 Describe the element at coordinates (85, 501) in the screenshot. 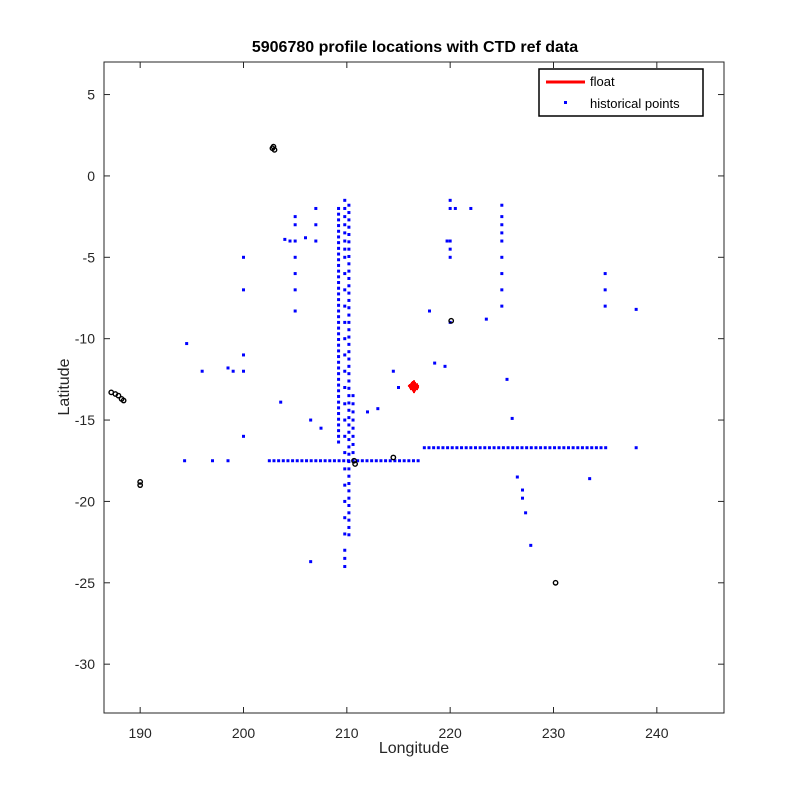

I see `y-tick-label: -20` at that location.